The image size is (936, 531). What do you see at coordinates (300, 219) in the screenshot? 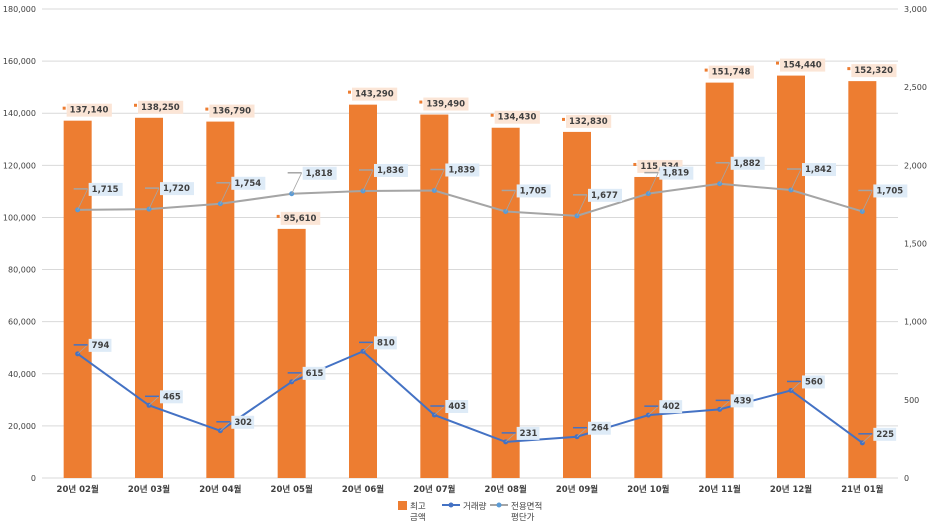
I see `bar-data-label: 95,610` at bounding box center [300, 219].